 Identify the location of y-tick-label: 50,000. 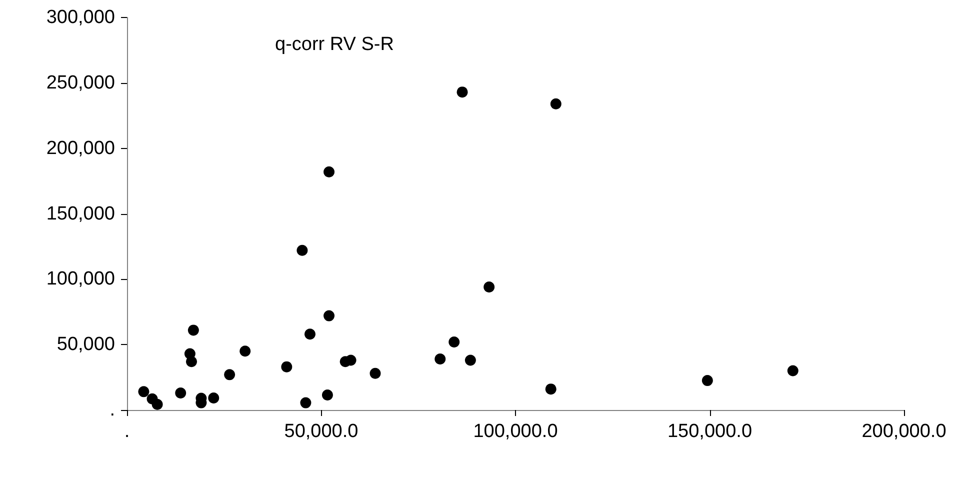
(85, 345).